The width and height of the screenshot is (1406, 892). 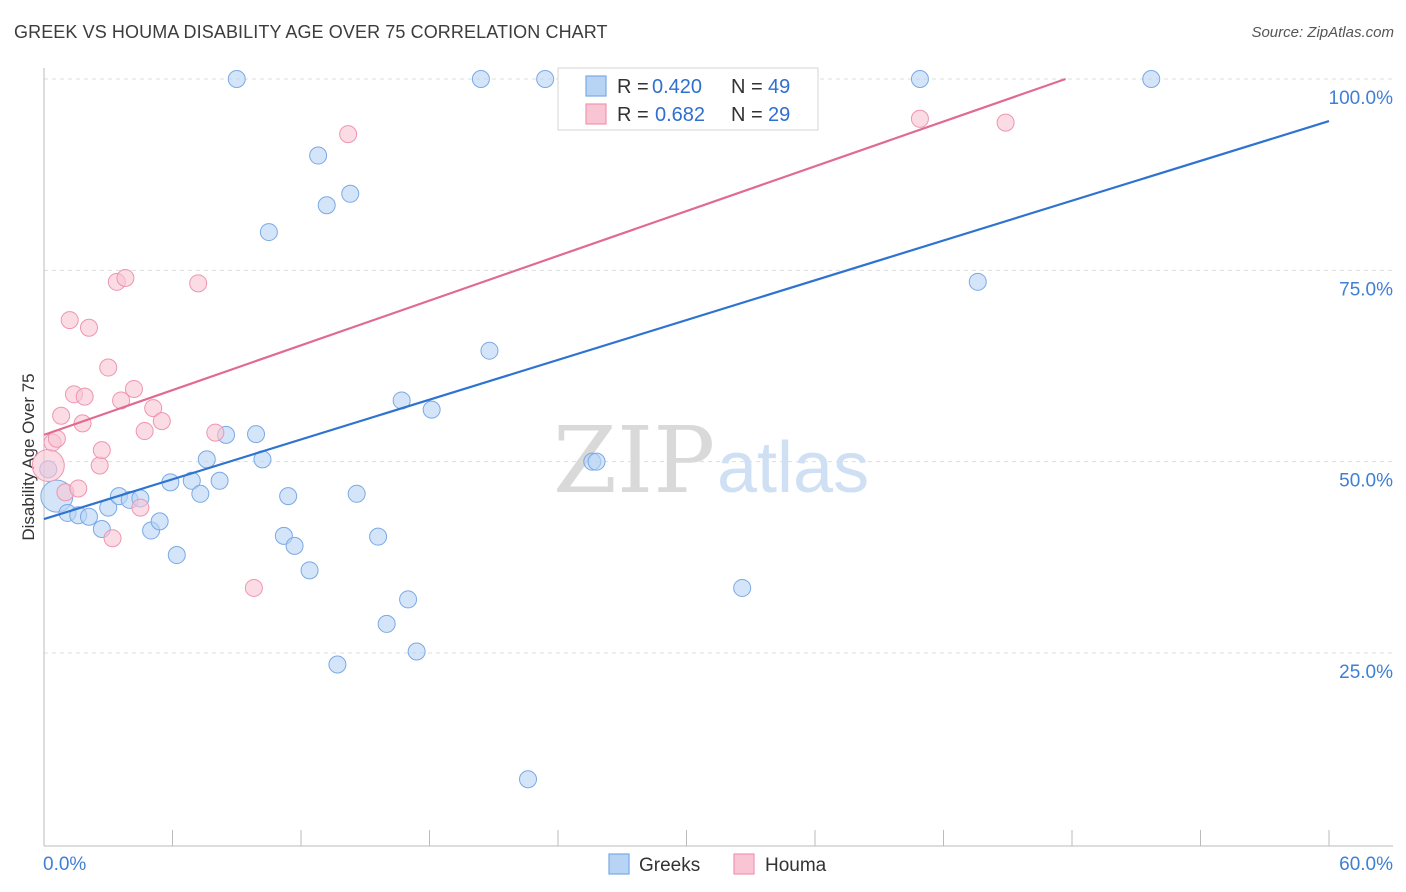 I want to click on bottom-legend-swatch-houma, so click(x=744, y=864).